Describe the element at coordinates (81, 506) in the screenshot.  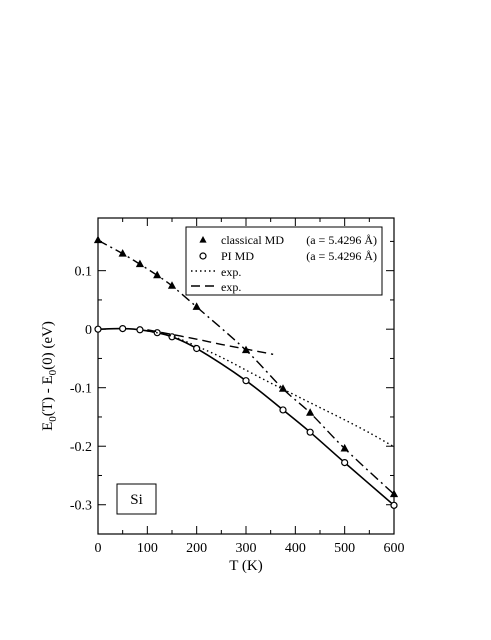
I see `y-tick-label: -0.3` at that location.